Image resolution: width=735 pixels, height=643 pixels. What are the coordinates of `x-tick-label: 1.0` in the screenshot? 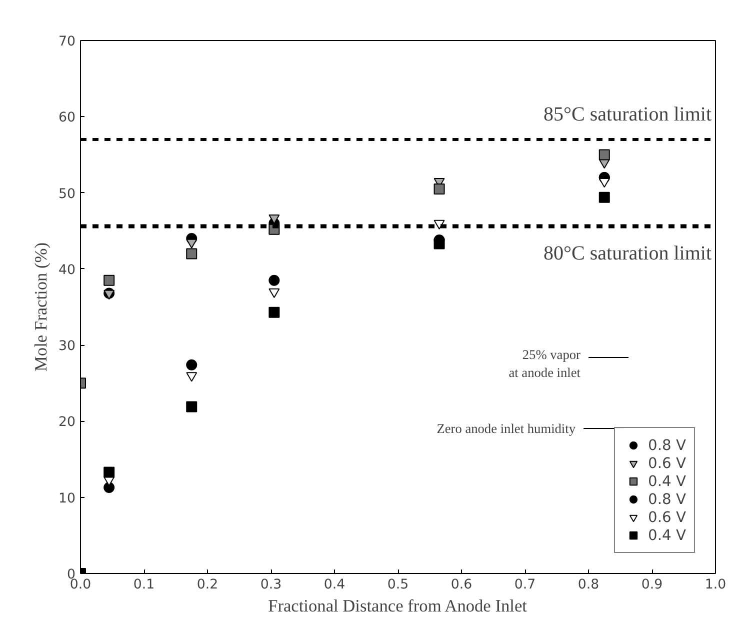 It's located at (715, 585).